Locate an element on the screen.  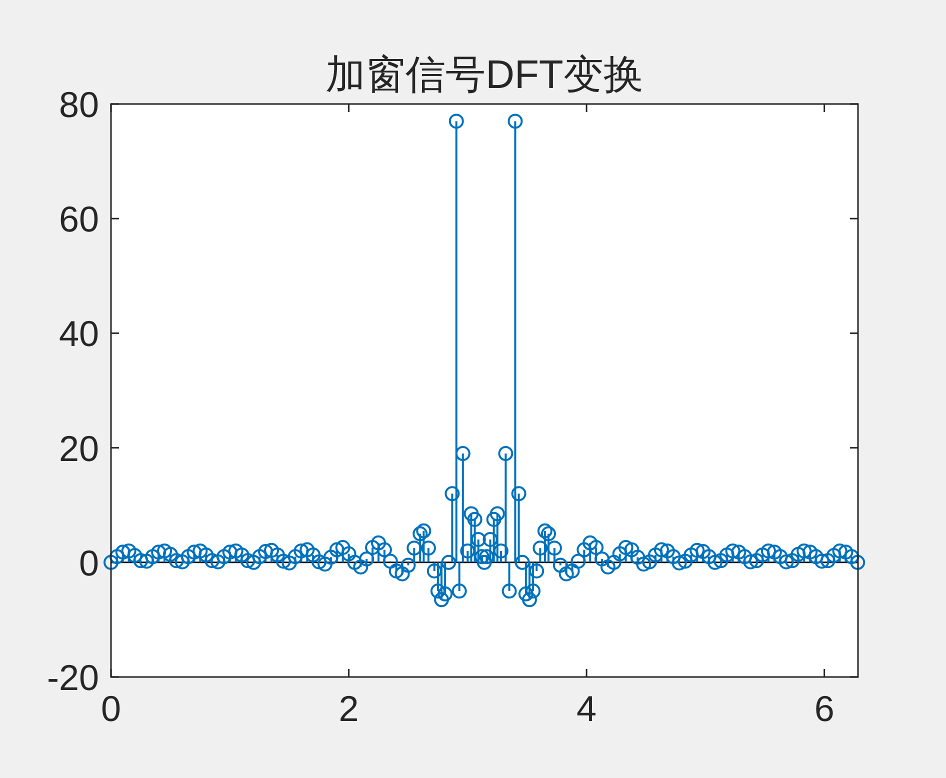
x-tick-label: 2 is located at coordinates (348, 708).